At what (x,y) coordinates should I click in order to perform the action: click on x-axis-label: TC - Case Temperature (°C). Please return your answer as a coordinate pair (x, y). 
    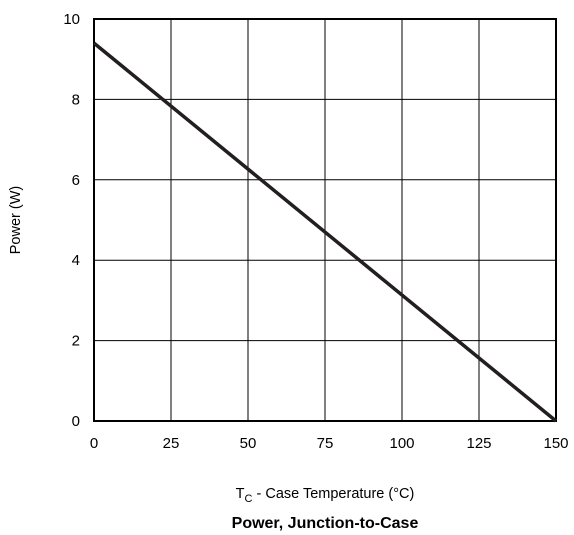
    Looking at the image, I should click on (325, 495).